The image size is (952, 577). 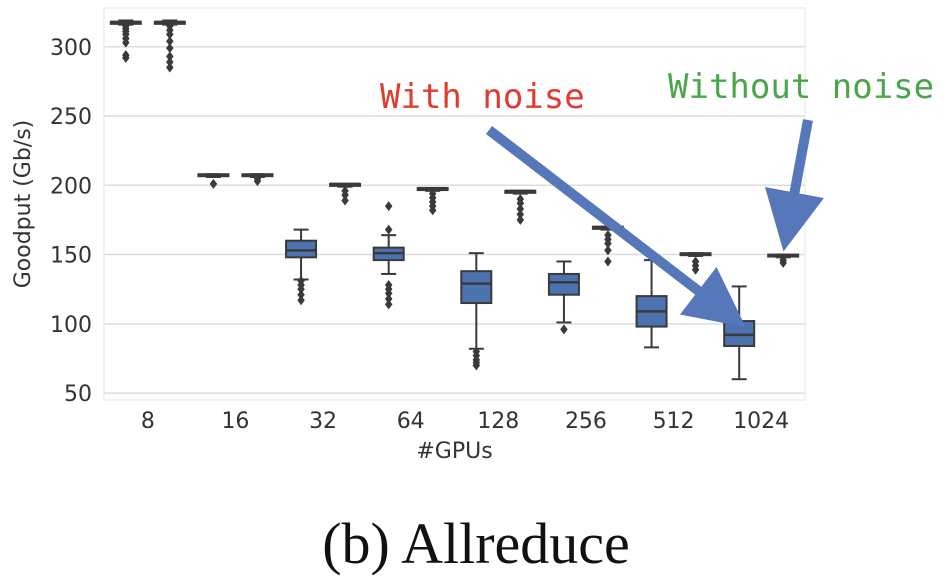 What do you see at coordinates (323, 421) in the screenshot?
I see `x-tick-label: 32` at bounding box center [323, 421].